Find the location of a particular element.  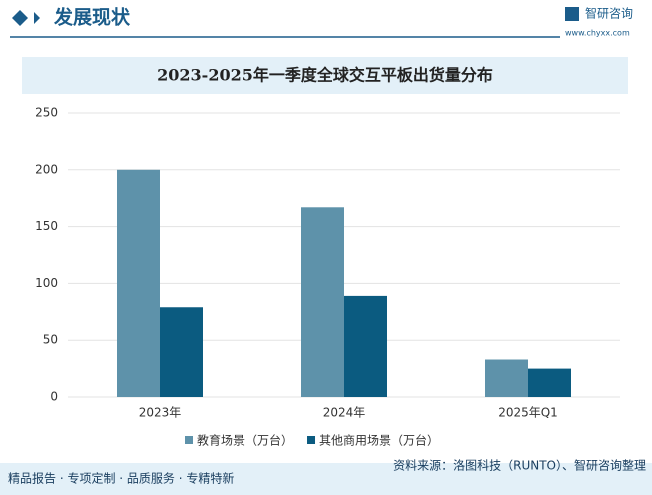

y-tick-label: 200 is located at coordinates (46, 169).